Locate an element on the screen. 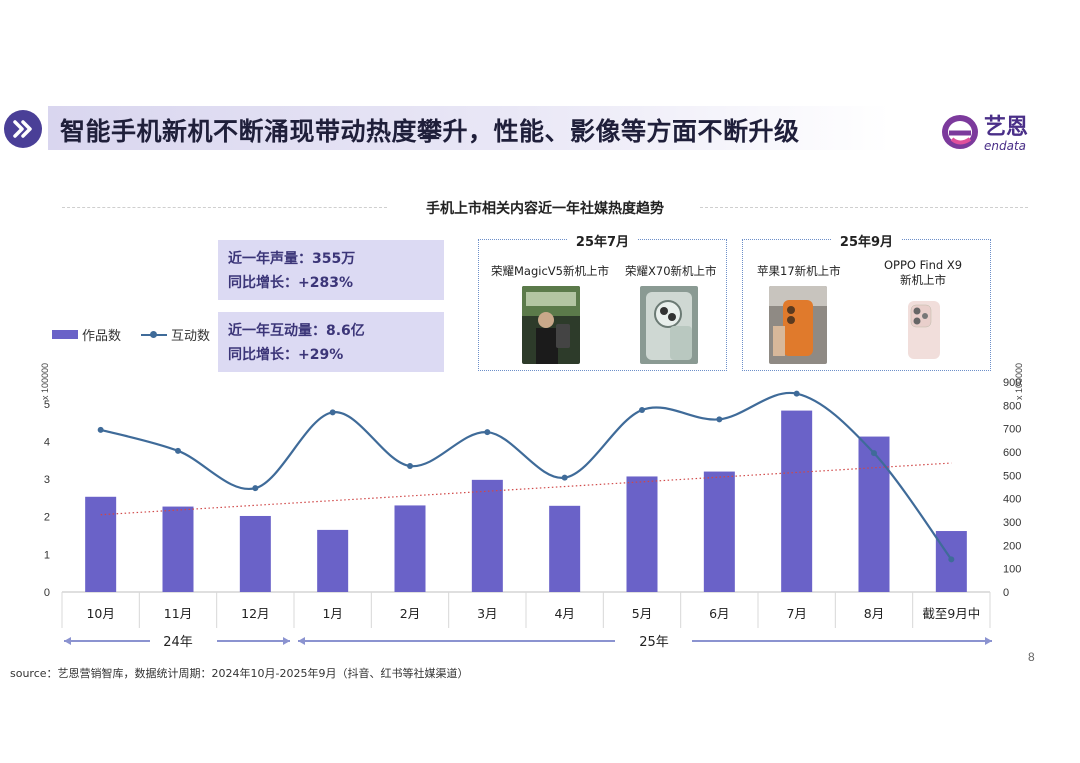 This screenshot has width=1080, height=763. oppo-label-line1: OPPO Find X9 is located at coordinates (923, 265).